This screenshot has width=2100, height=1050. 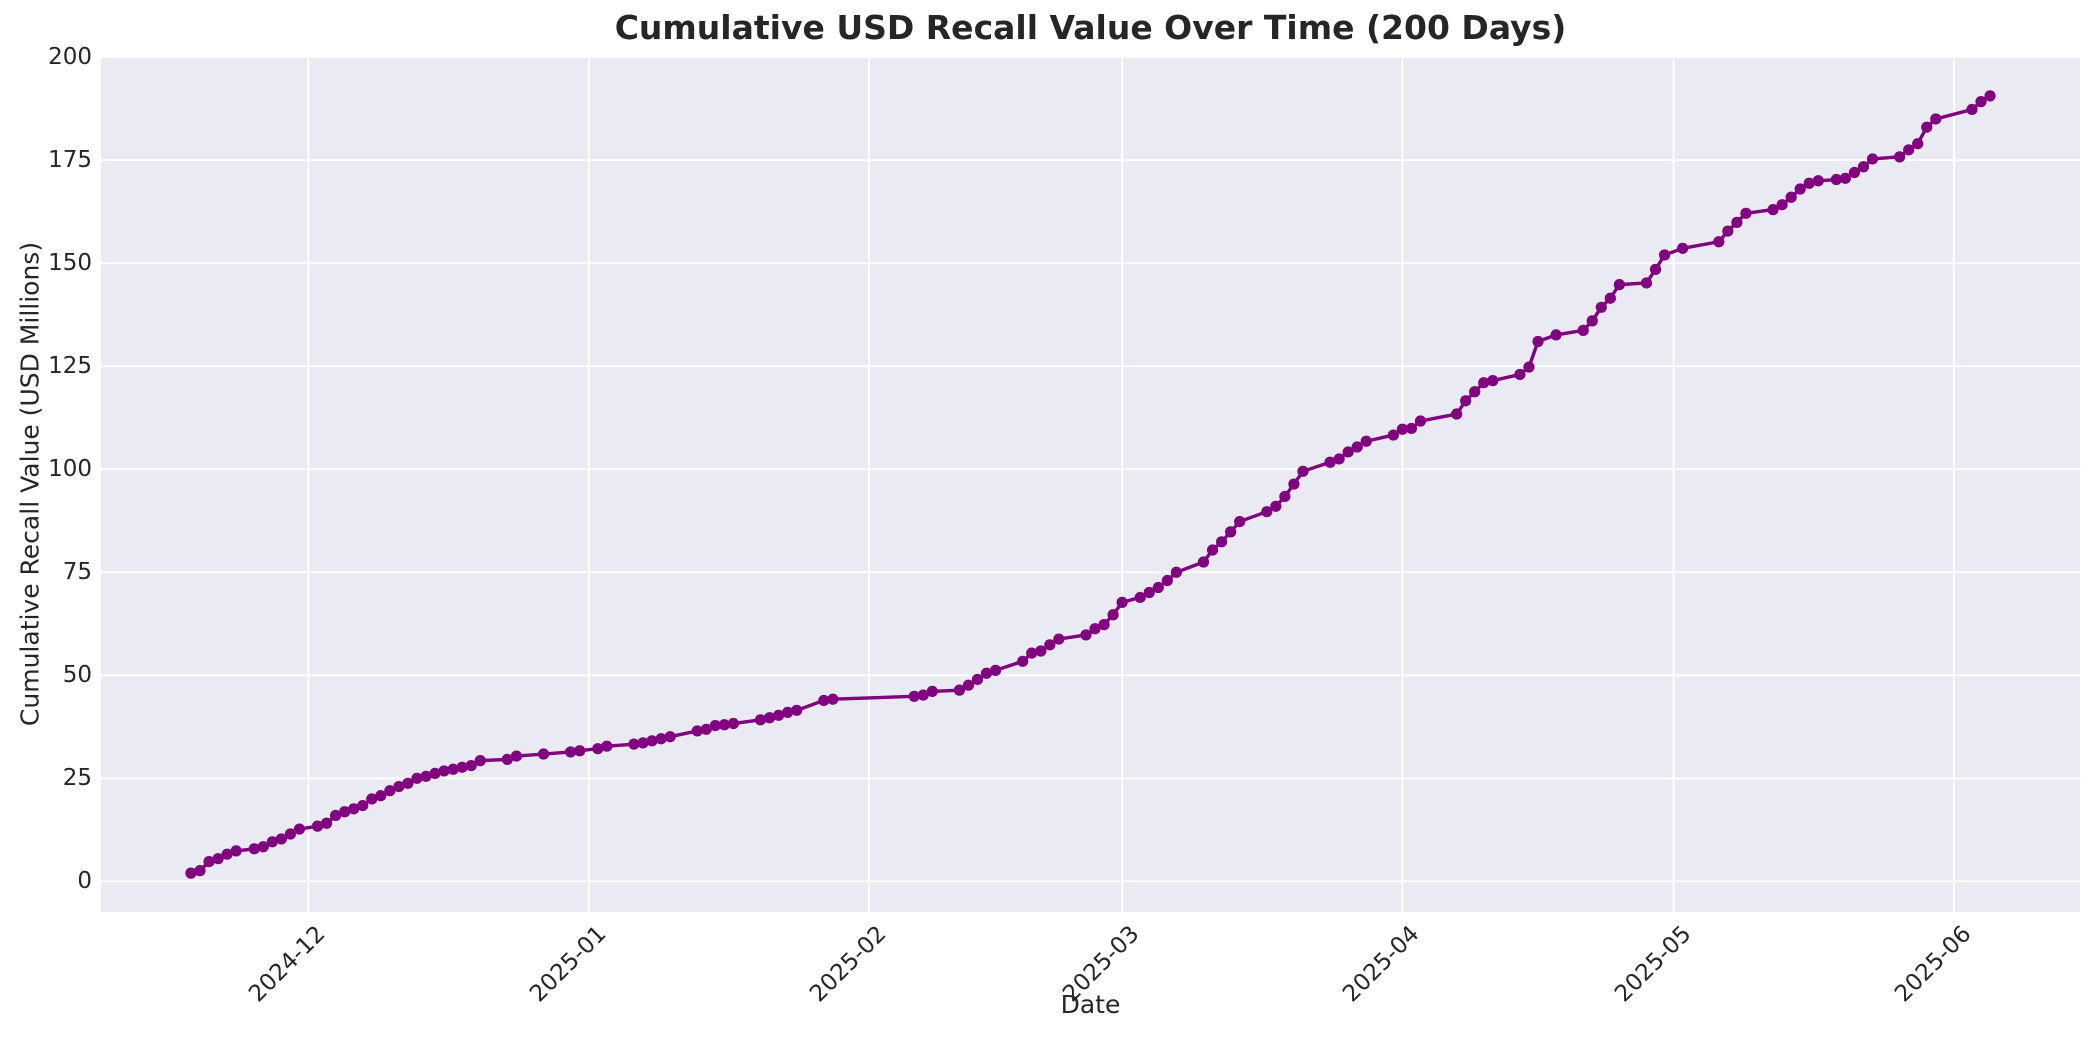 What do you see at coordinates (70, 57) in the screenshot?
I see `y-tick-label: 200` at bounding box center [70, 57].